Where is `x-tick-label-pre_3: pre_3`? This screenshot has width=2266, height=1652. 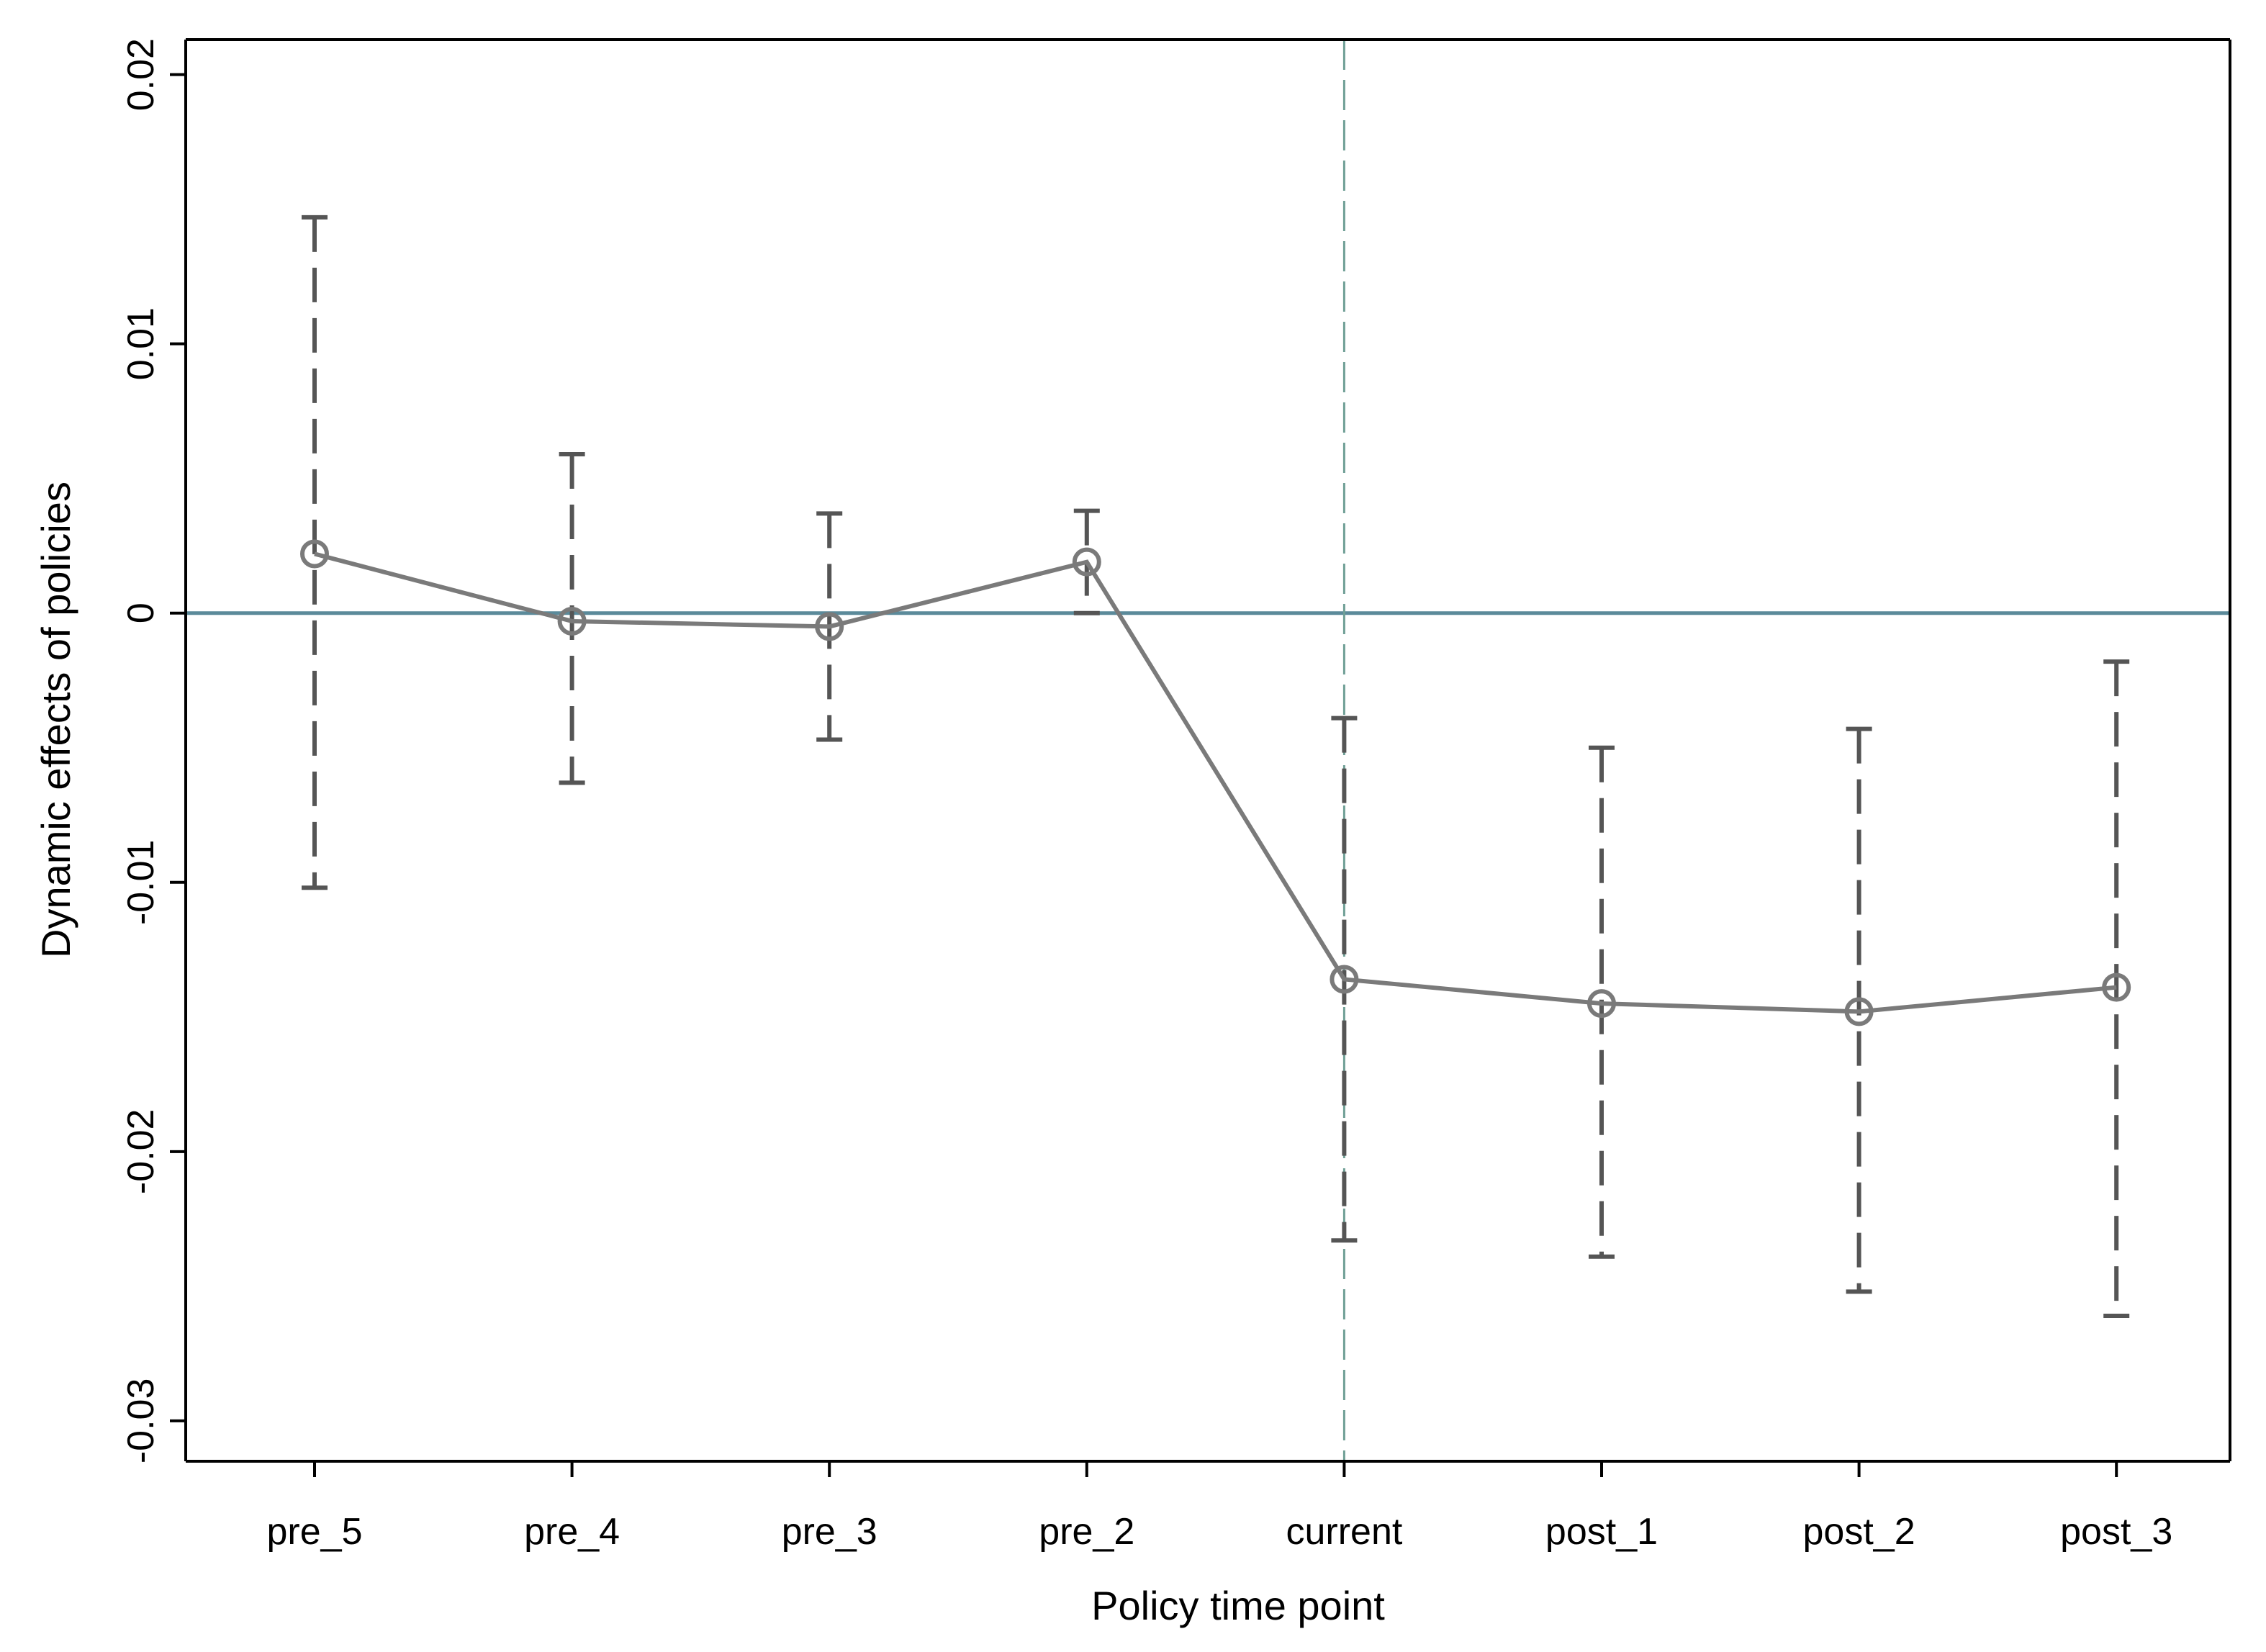
x-tick-label-pre_3: pre_3 is located at coordinates (829, 1532).